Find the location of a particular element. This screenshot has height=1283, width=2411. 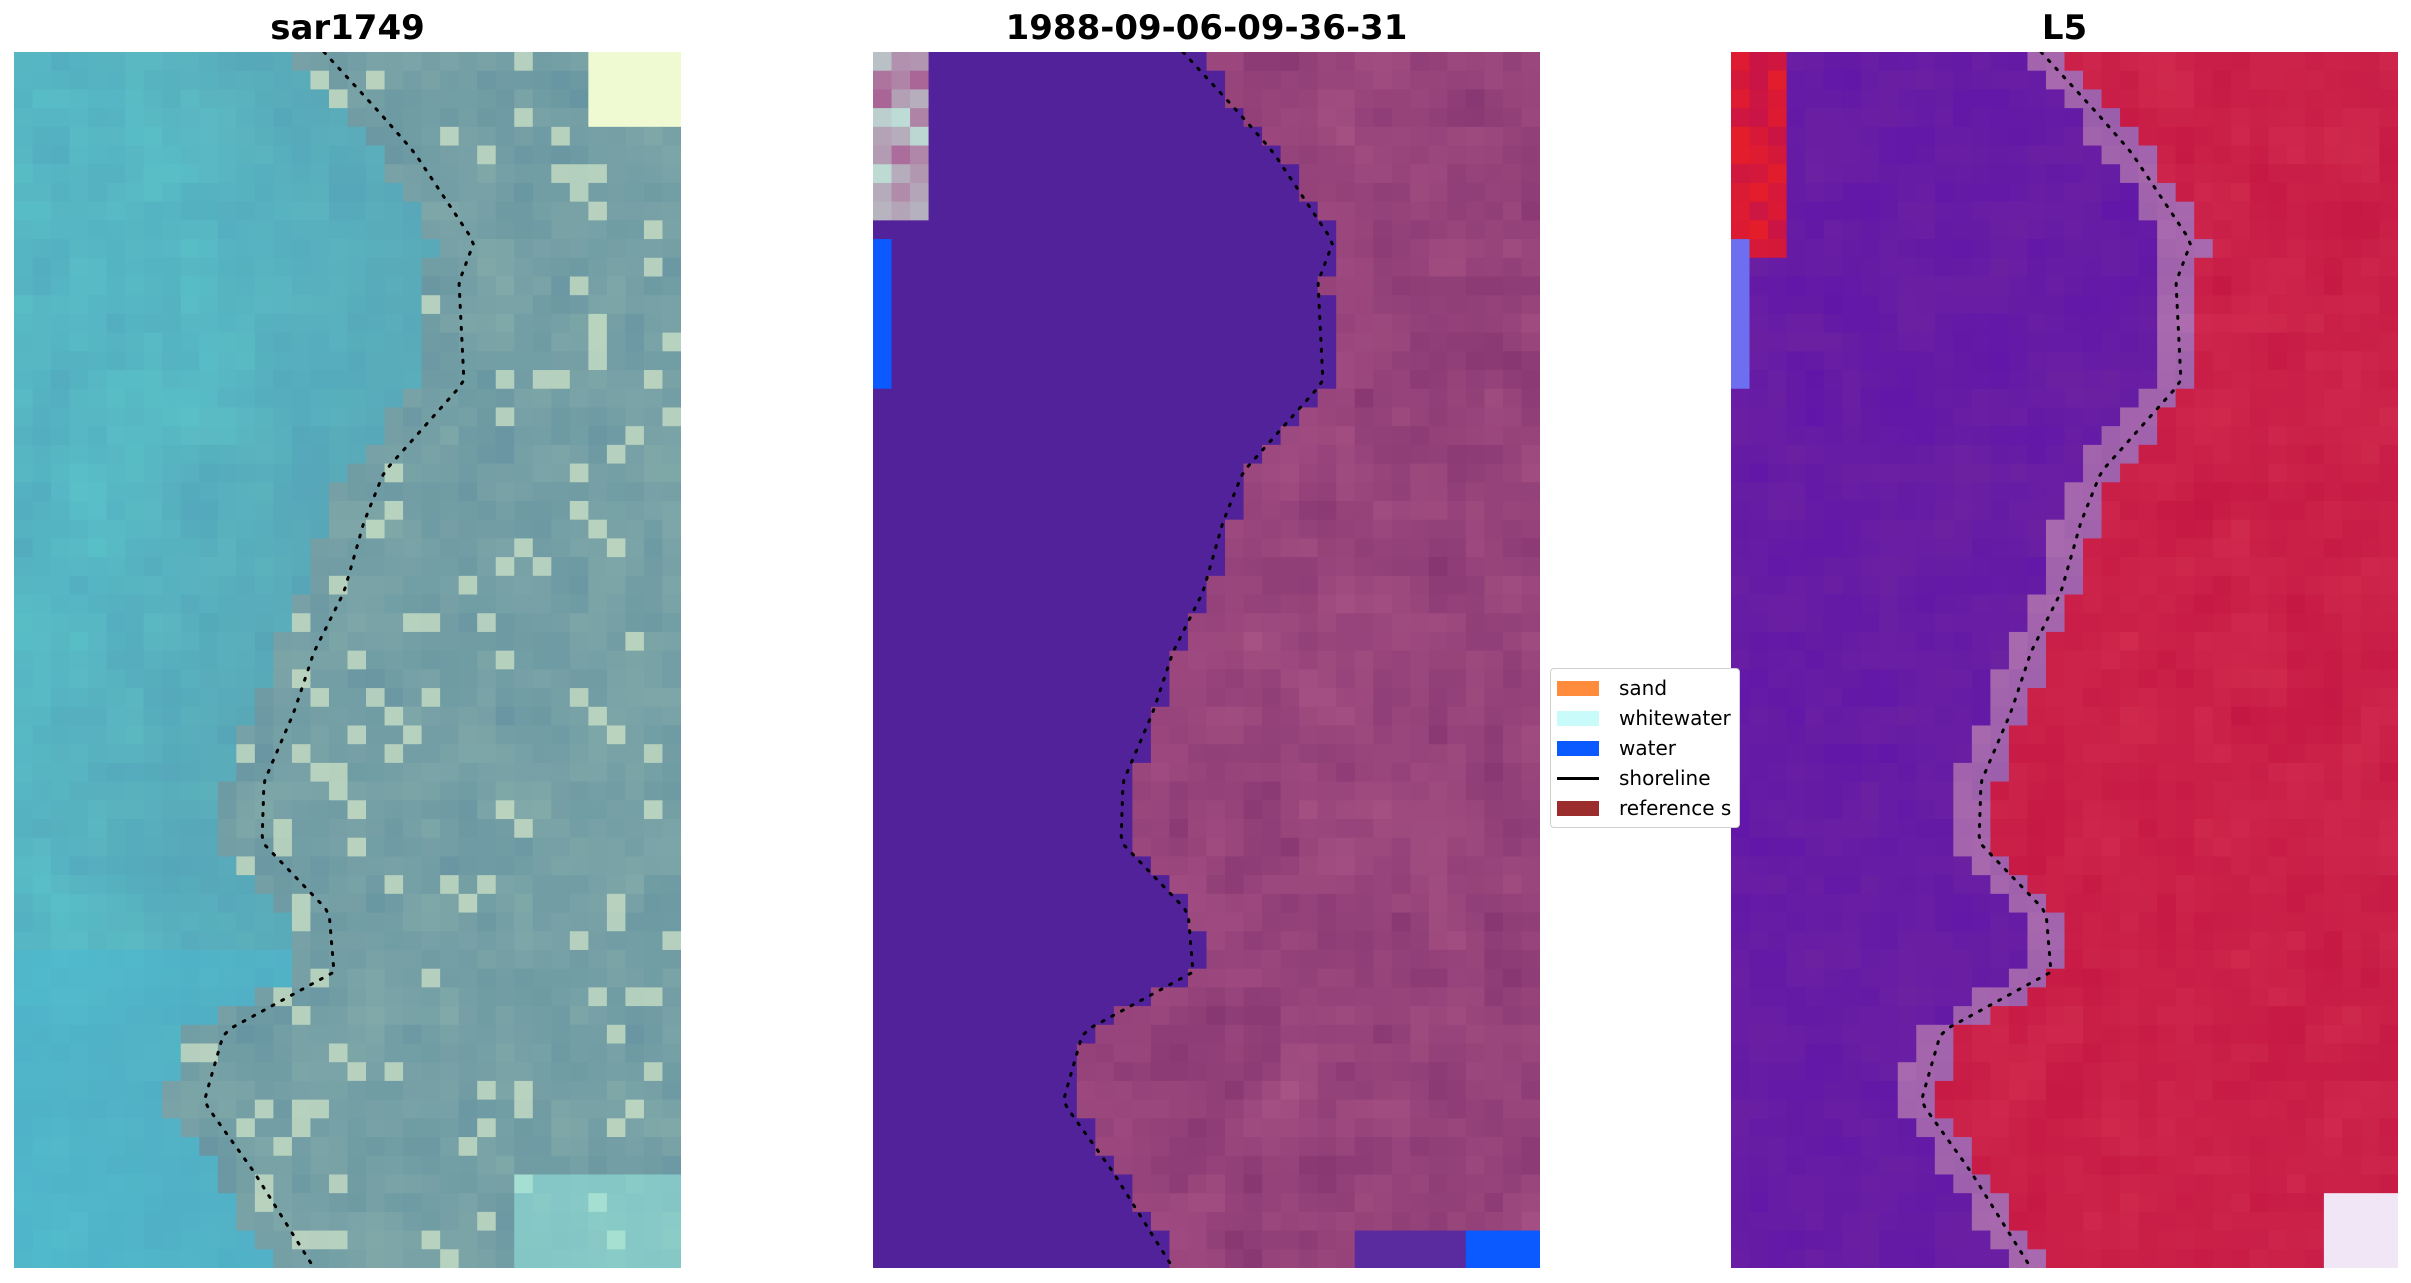

legend-label-water: water is located at coordinates (1647, 748).